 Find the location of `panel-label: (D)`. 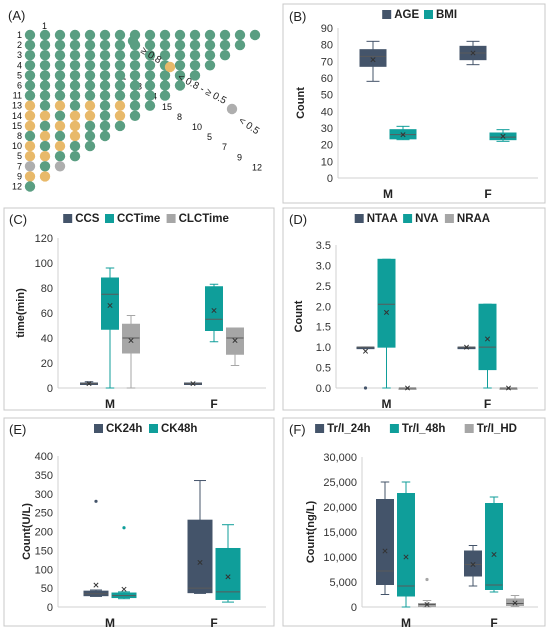

panel-label: (D) is located at coordinates (298, 219).